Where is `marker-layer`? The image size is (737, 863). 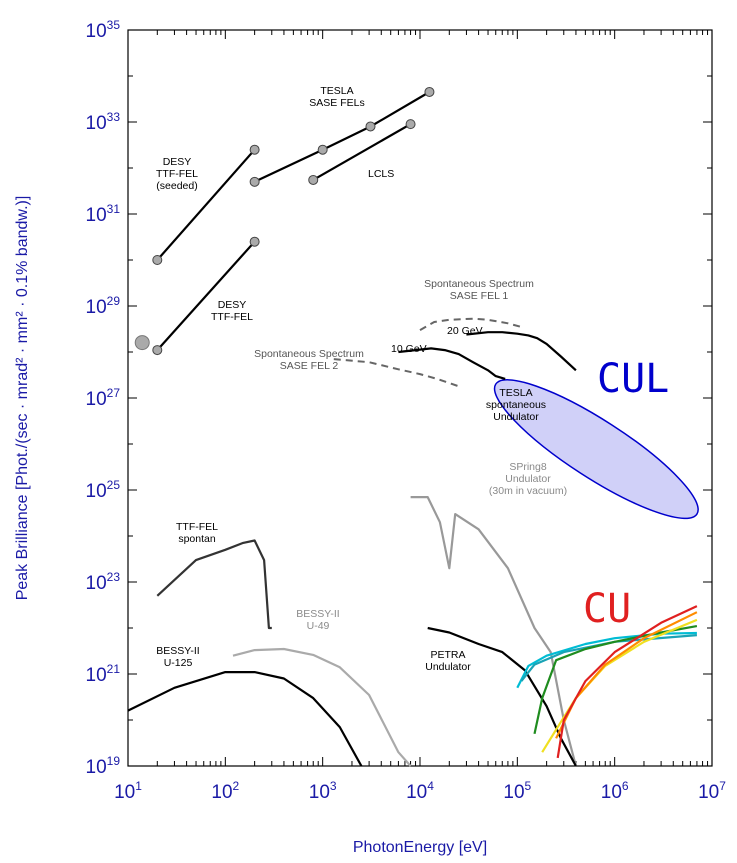 marker-layer is located at coordinates (142, 343).